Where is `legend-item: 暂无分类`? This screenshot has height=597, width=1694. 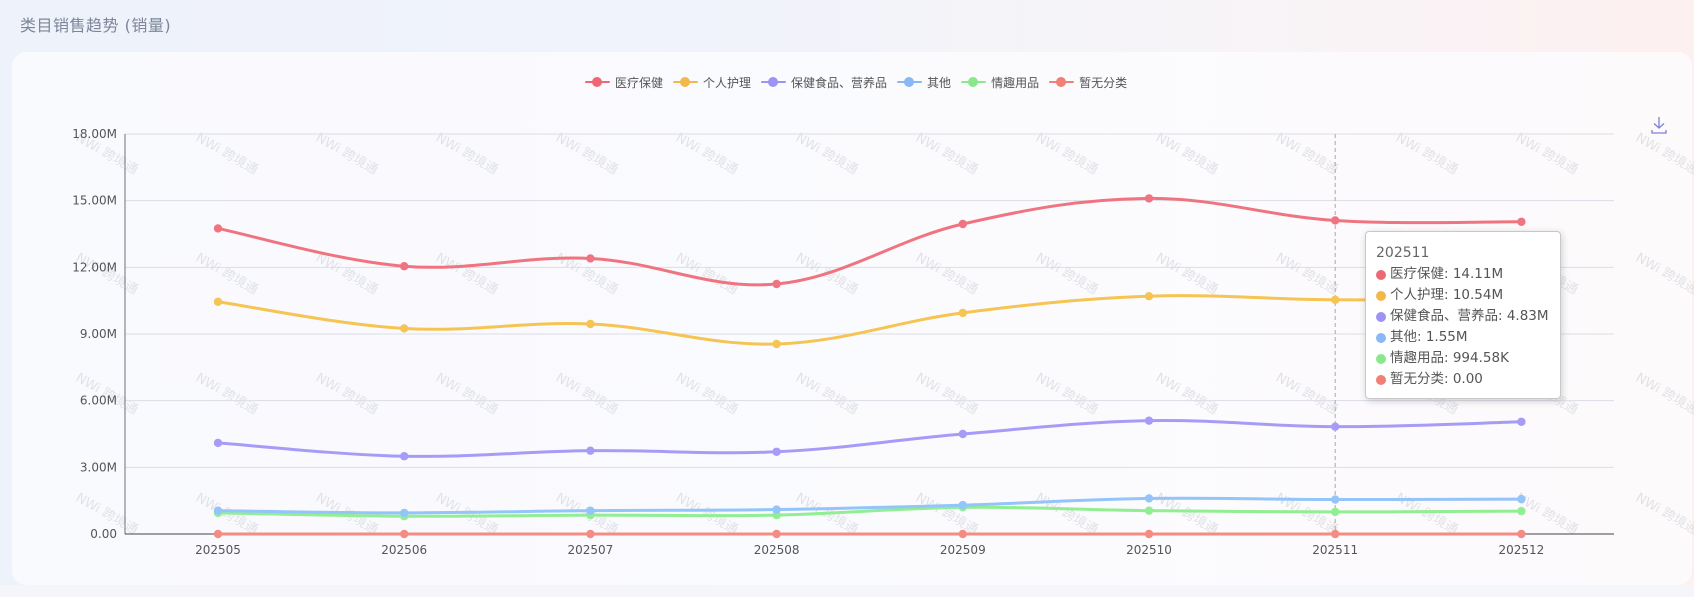
legend-item: 暂无分类 is located at coordinates (1088, 82).